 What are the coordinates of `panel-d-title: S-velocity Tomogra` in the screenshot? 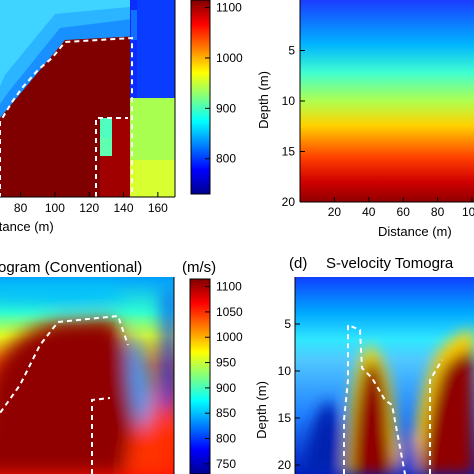 It's located at (390, 263).